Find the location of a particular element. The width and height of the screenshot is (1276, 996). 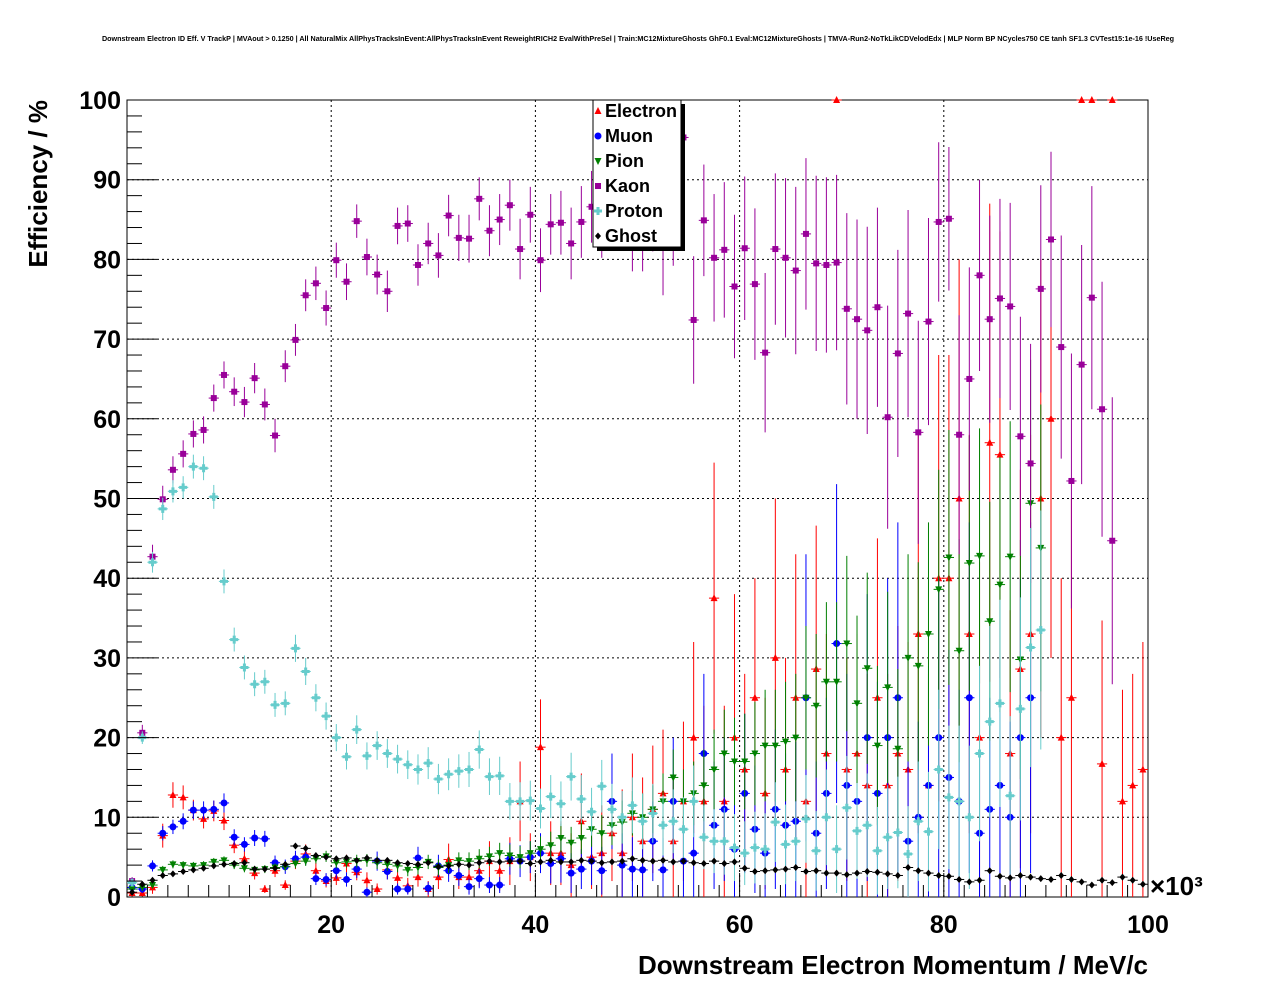

legend-label-electron: Electron is located at coordinates (641, 111).